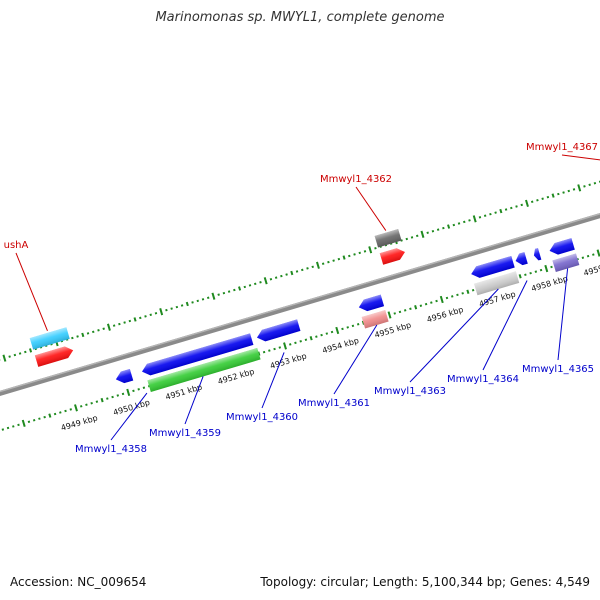  Describe the element at coordinates (111, 449) in the screenshot. I see `gene-label-mmwyl1_4358: Mmwyl1_4358` at that location.